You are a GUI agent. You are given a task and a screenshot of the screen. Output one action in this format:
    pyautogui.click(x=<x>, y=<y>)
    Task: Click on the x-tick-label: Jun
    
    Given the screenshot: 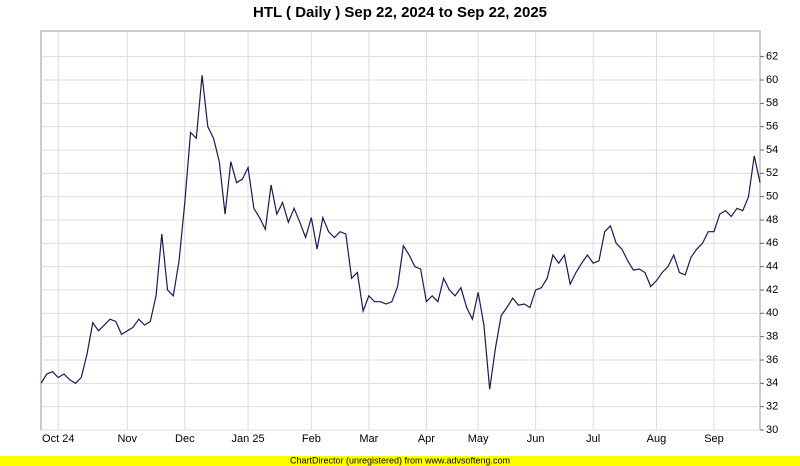 What is the action you would take?
    pyautogui.click(x=536, y=439)
    